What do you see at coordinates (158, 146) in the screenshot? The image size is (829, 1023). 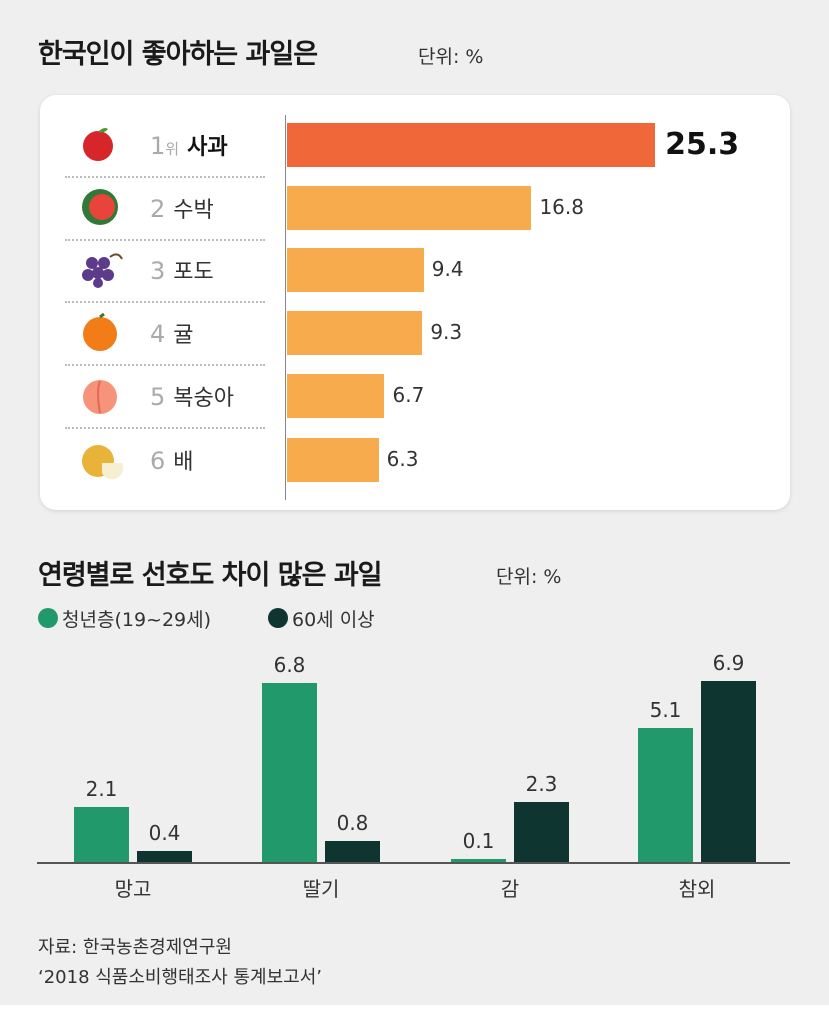 I see `rank-number: 1` at bounding box center [158, 146].